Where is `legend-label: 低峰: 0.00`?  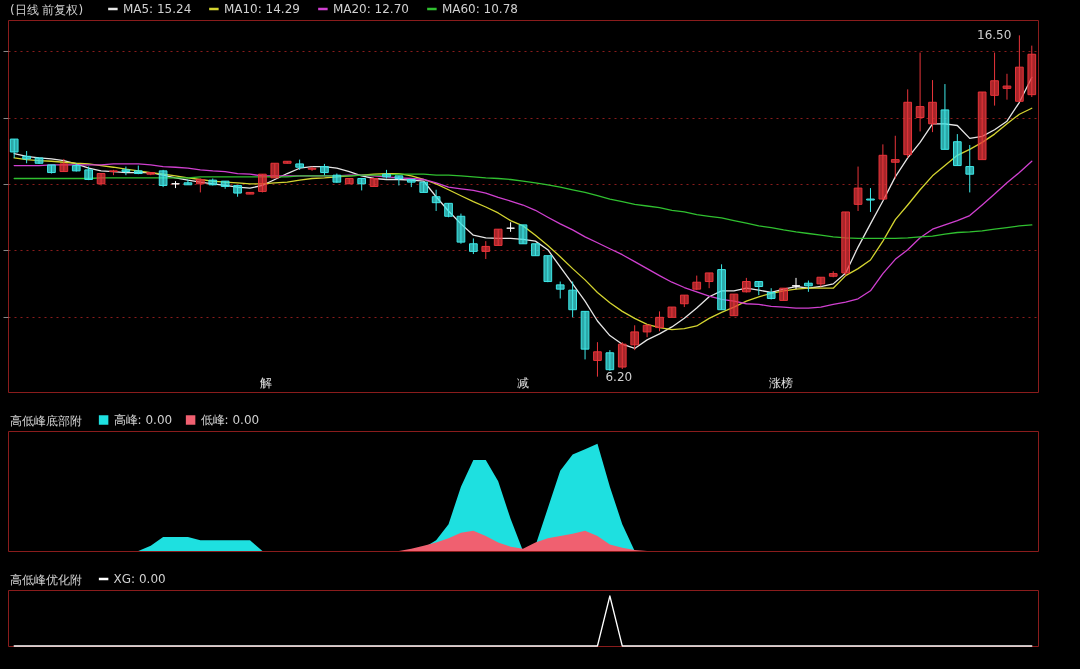
legend-label: 低峰: 0.00 is located at coordinates (230, 420).